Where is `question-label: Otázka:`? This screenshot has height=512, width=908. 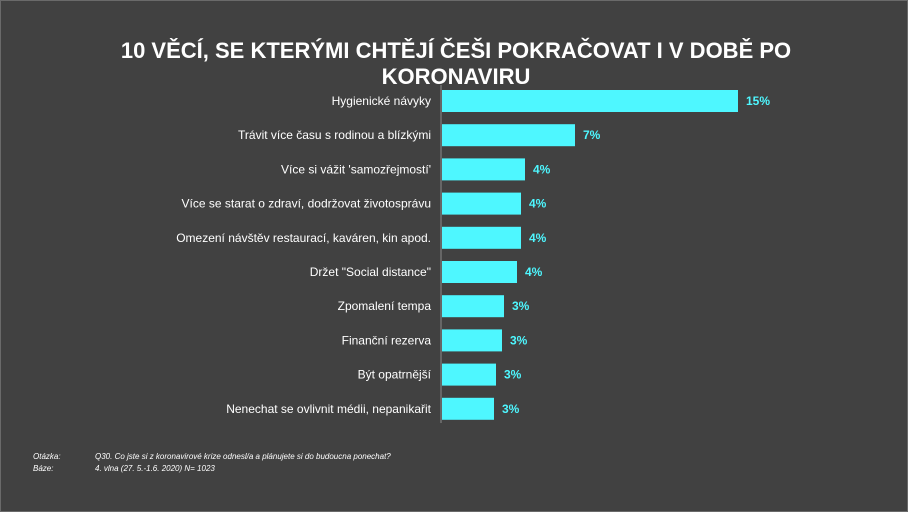
question-label: Otázka: is located at coordinates (47, 456).